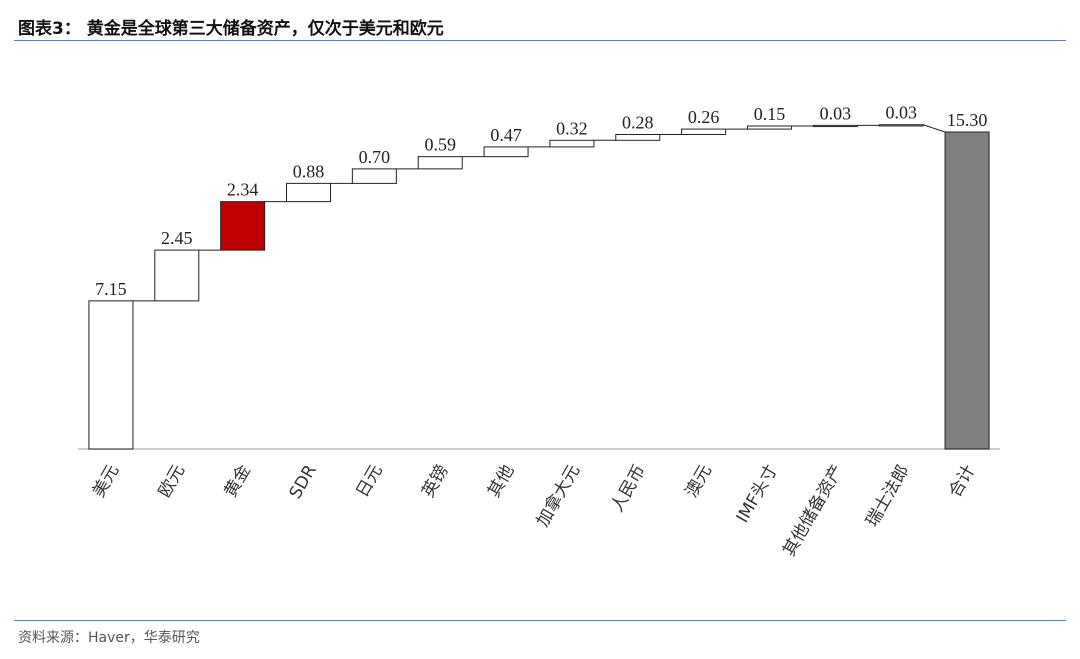  What do you see at coordinates (172, 481) in the screenshot?
I see `category-label: 欧元` at bounding box center [172, 481].